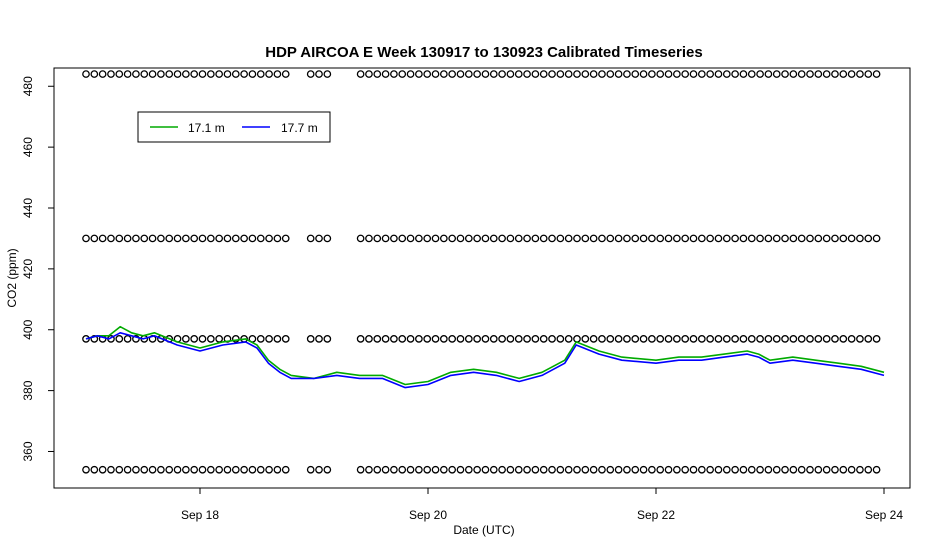  I want to click on y-tick-label: 480, so click(28, 86).